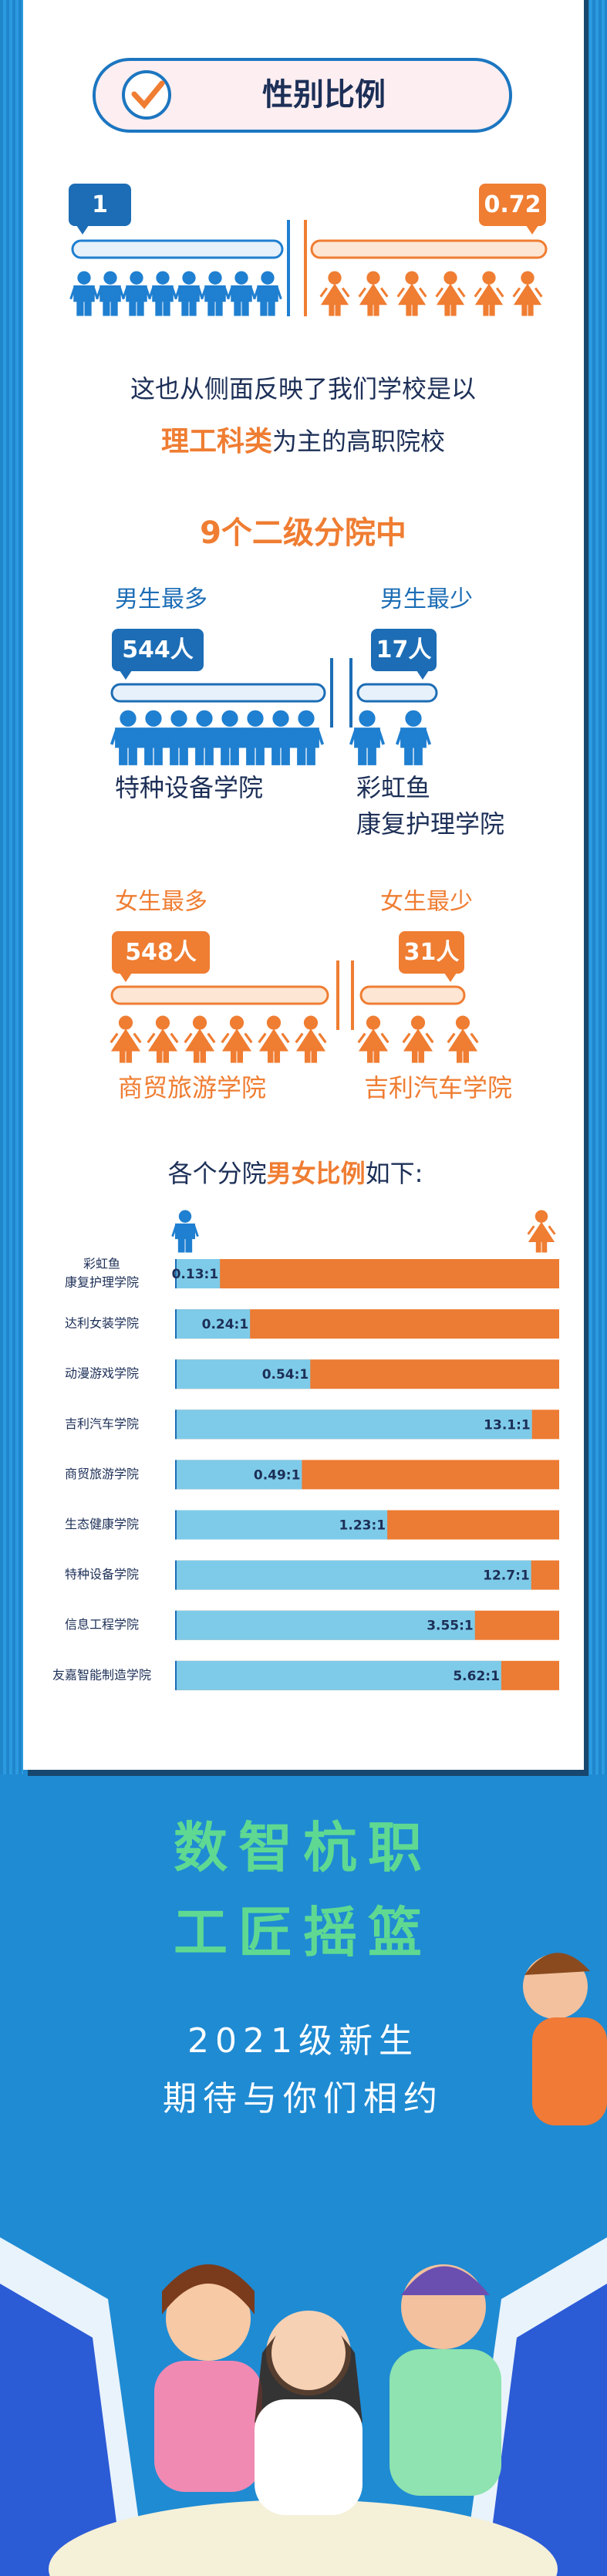 Image resolution: width=607 pixels, height=2576 pixels. I want to click on college-label: 商贸旅游学院, so click(102, 1474).